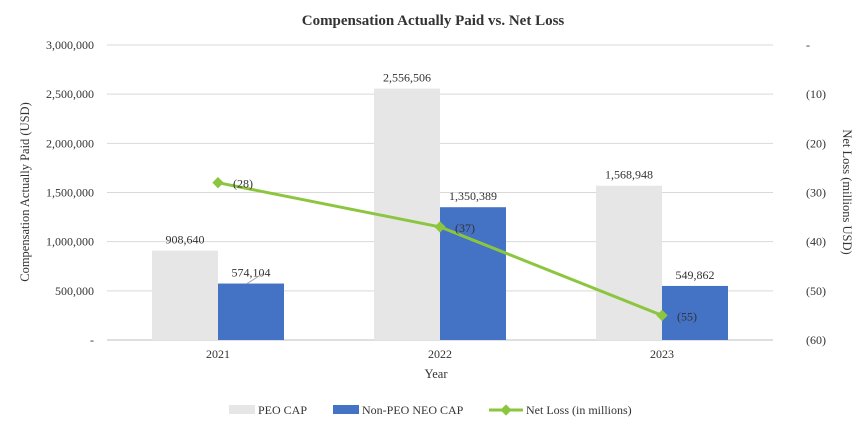 Image resolution: width=866 pixels, height=430 pixels. Describe the element at coordinates (816, 291) in the screenshot. I see `y2-tick-label: (50)` at that location.